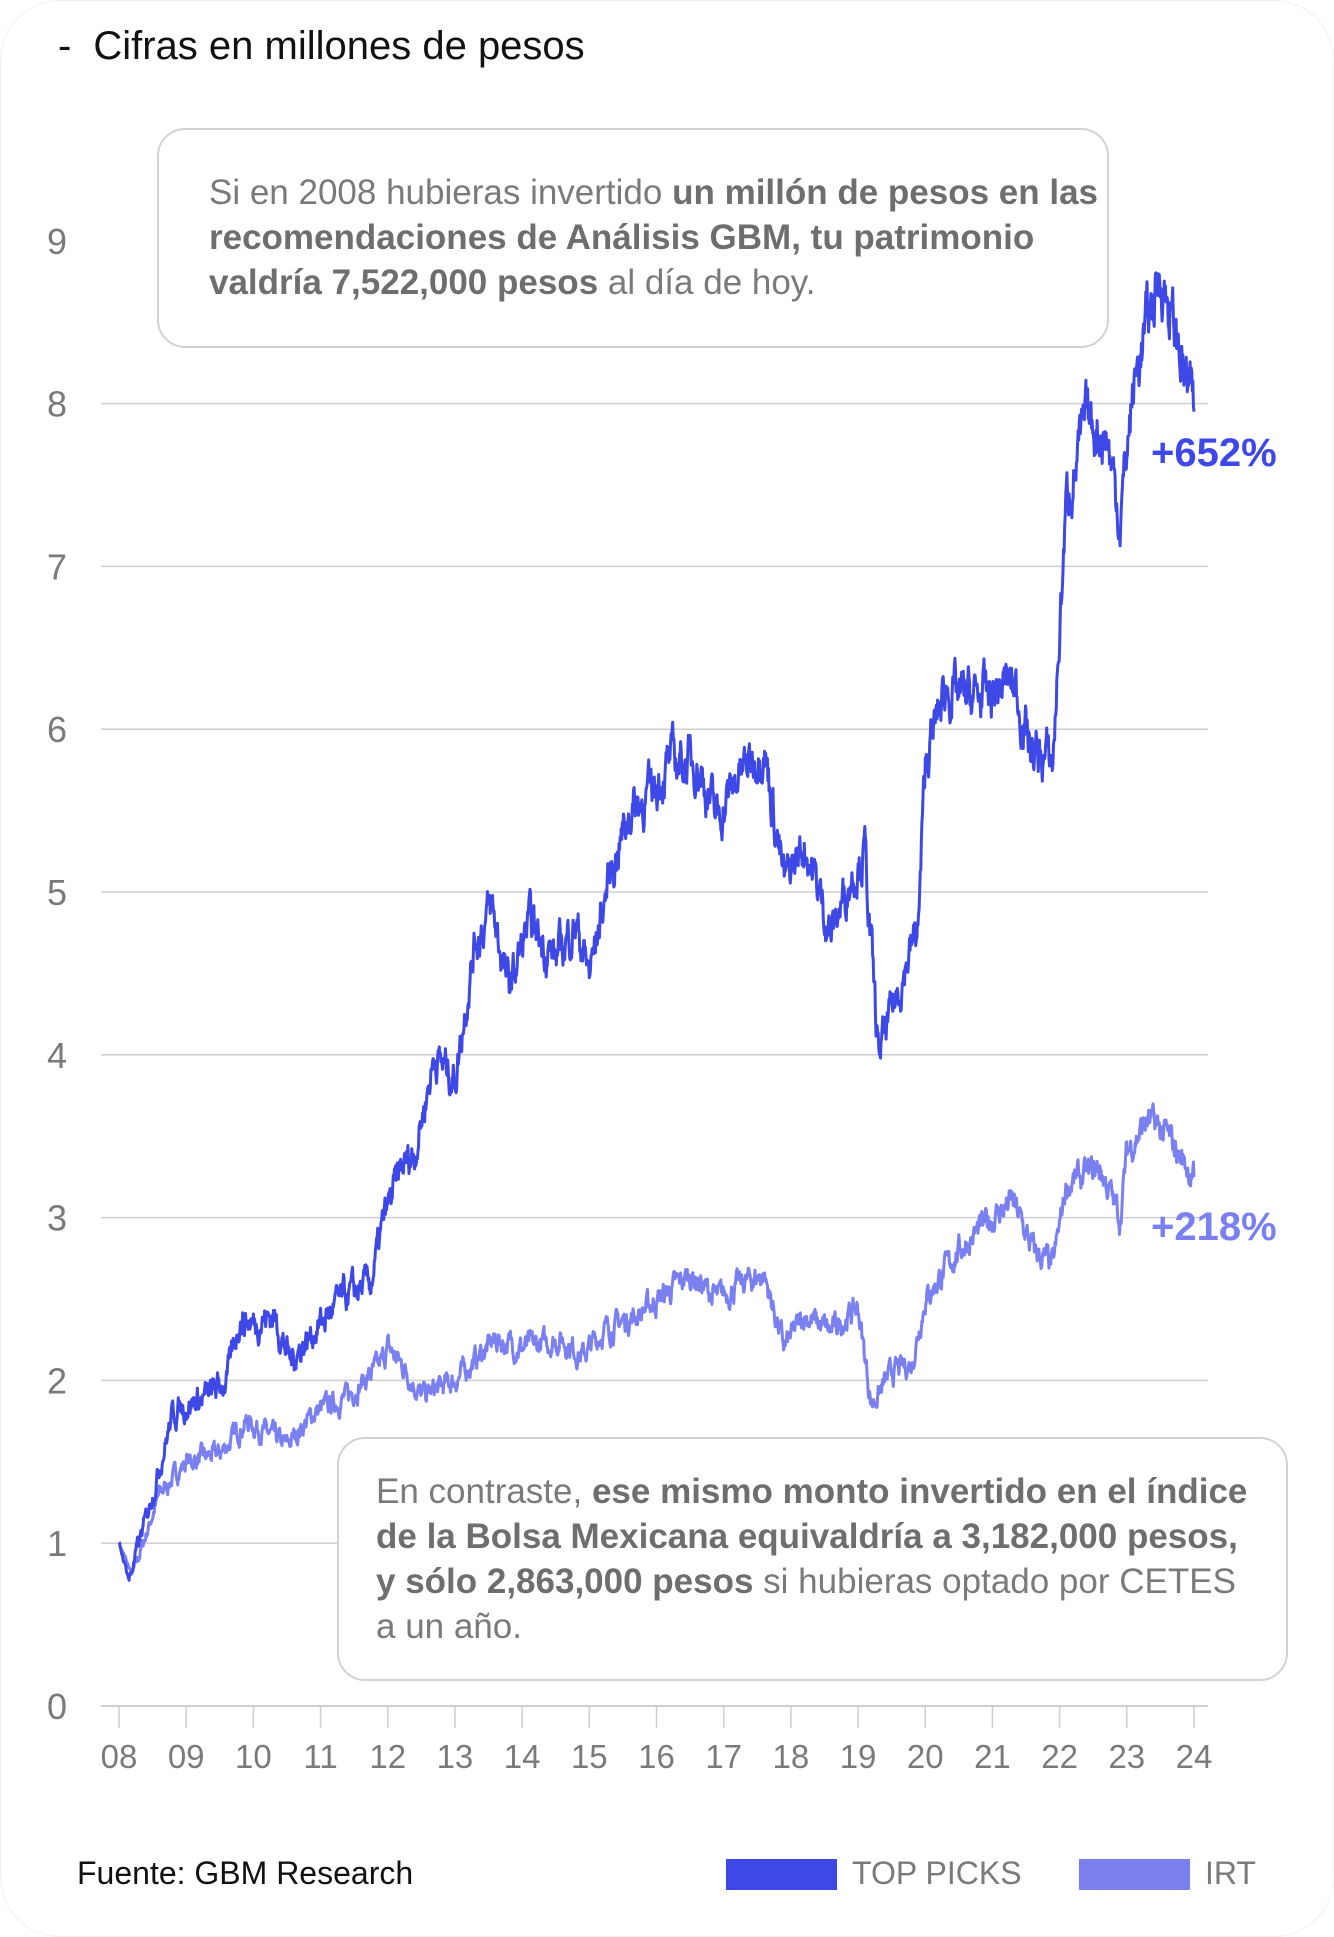  Describe the element at coordinates (57, 566) in the screenshot. I see `y-tick-label: 7` at that location.